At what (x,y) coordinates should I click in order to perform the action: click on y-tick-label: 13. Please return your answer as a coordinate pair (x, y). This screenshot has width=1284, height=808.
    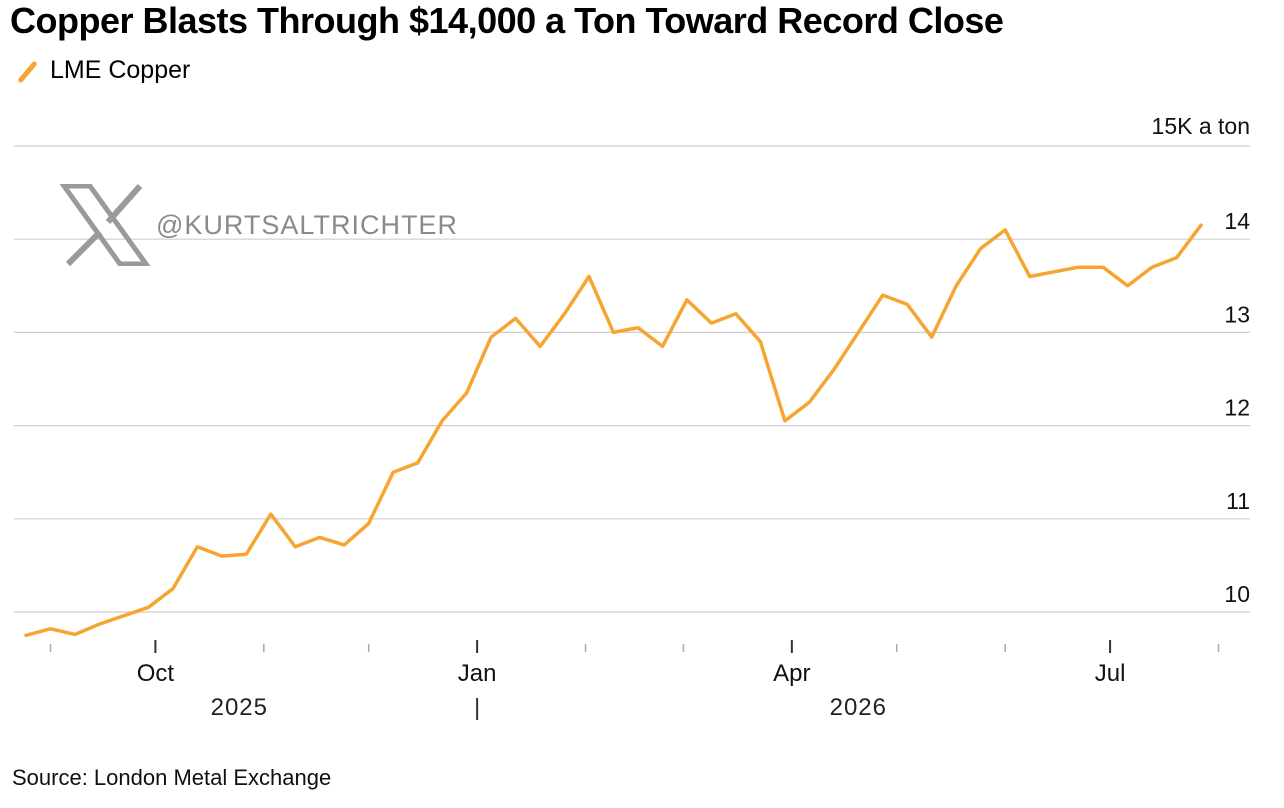
    Looking at the image, I should click on (1237, 314).